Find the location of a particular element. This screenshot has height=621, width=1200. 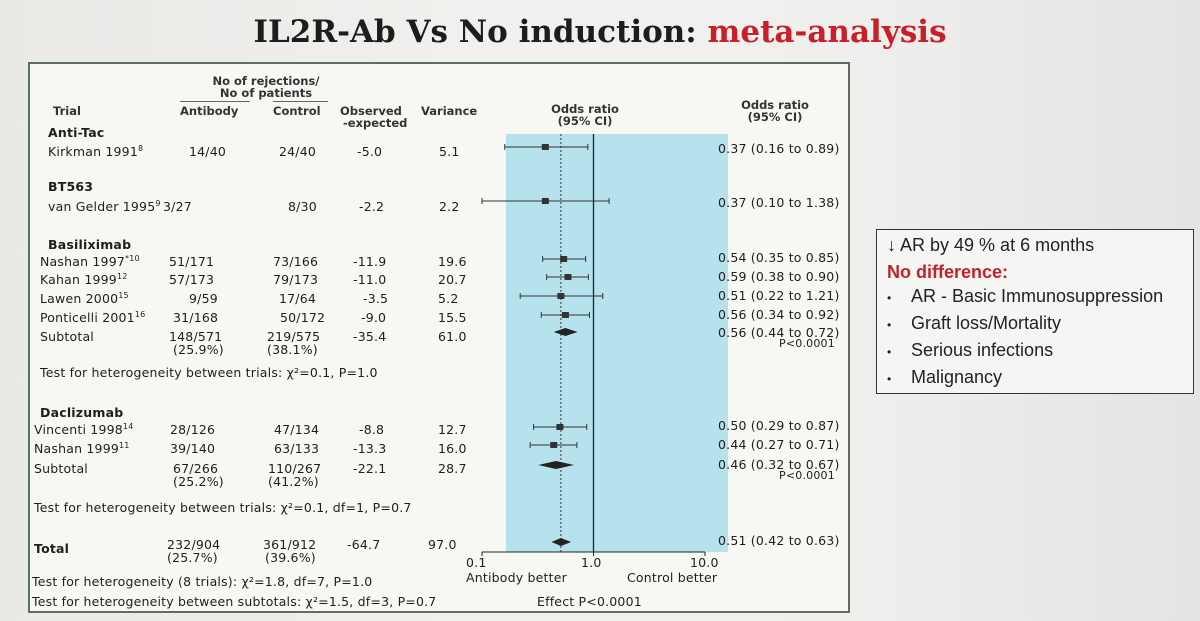

row-or-kirkman: 0.37 (0.16 to 0.89) is located at coordinates (779, 148).